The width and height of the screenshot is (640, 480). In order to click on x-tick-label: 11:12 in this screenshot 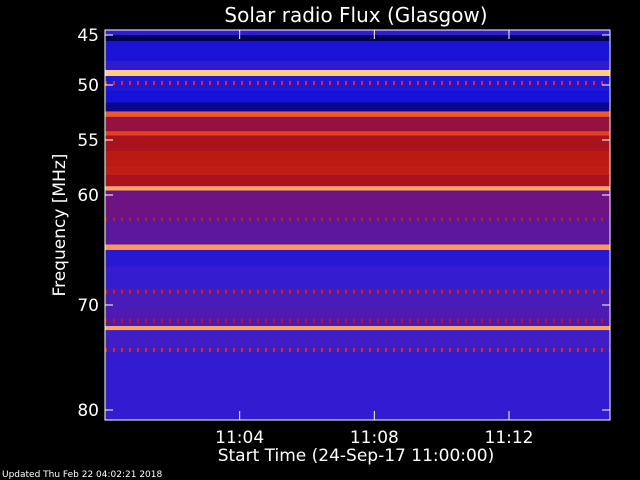, I will do `click(509, 438)`.